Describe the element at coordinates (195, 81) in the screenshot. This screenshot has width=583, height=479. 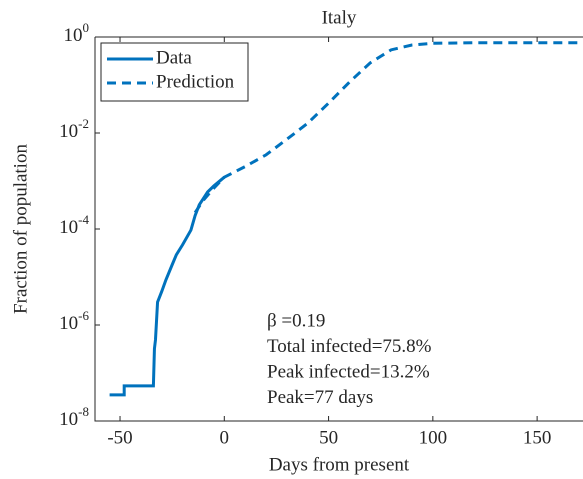
I see `legend-label: Prediction` at that location.